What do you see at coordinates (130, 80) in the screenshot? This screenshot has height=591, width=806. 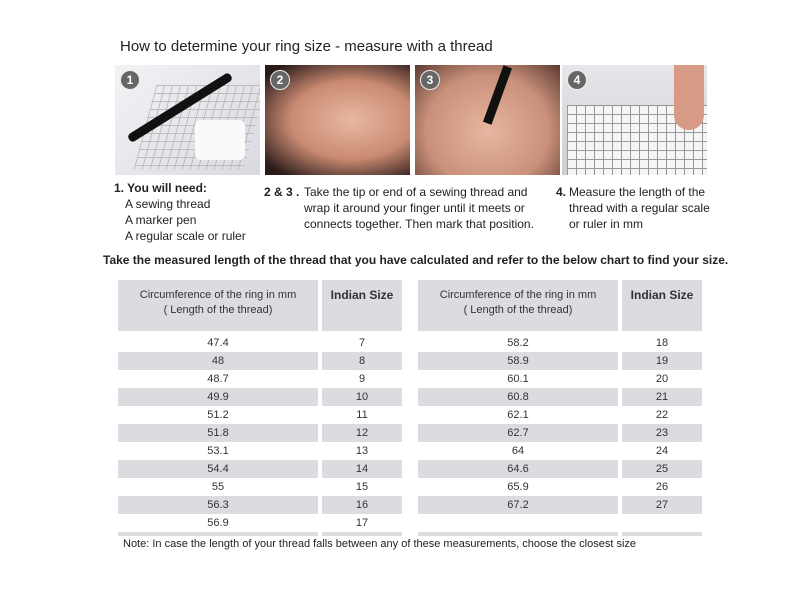 I see `step-number-badge: 1` at bounding box center [130, 80].